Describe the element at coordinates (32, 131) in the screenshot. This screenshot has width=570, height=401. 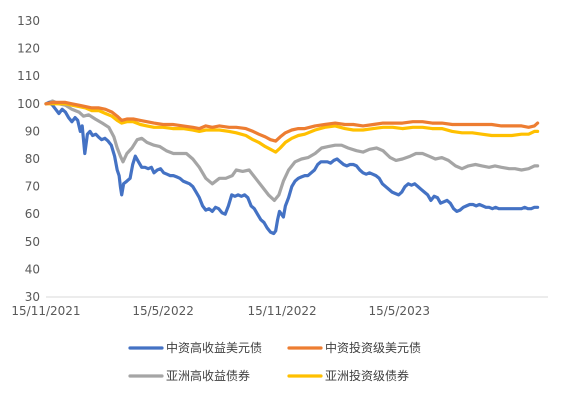
I see `y-tick-label: 90` at that location.